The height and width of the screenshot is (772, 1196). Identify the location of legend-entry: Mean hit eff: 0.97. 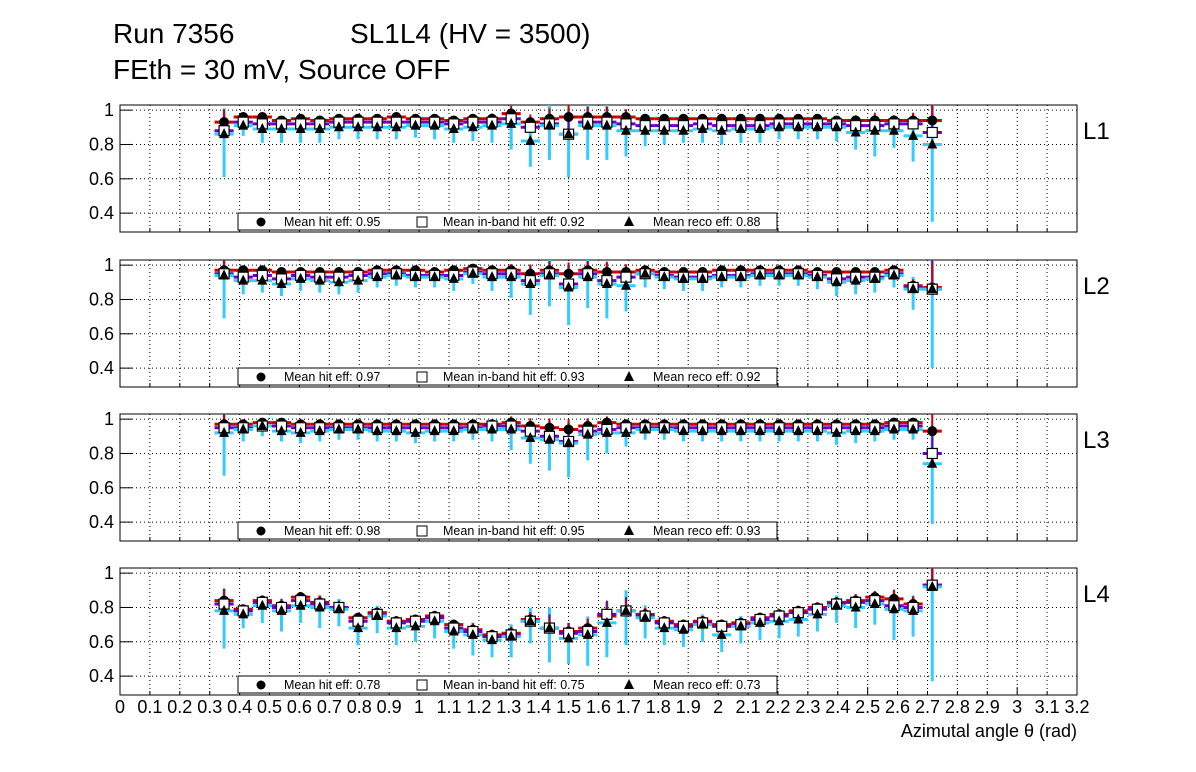
(332, 377).